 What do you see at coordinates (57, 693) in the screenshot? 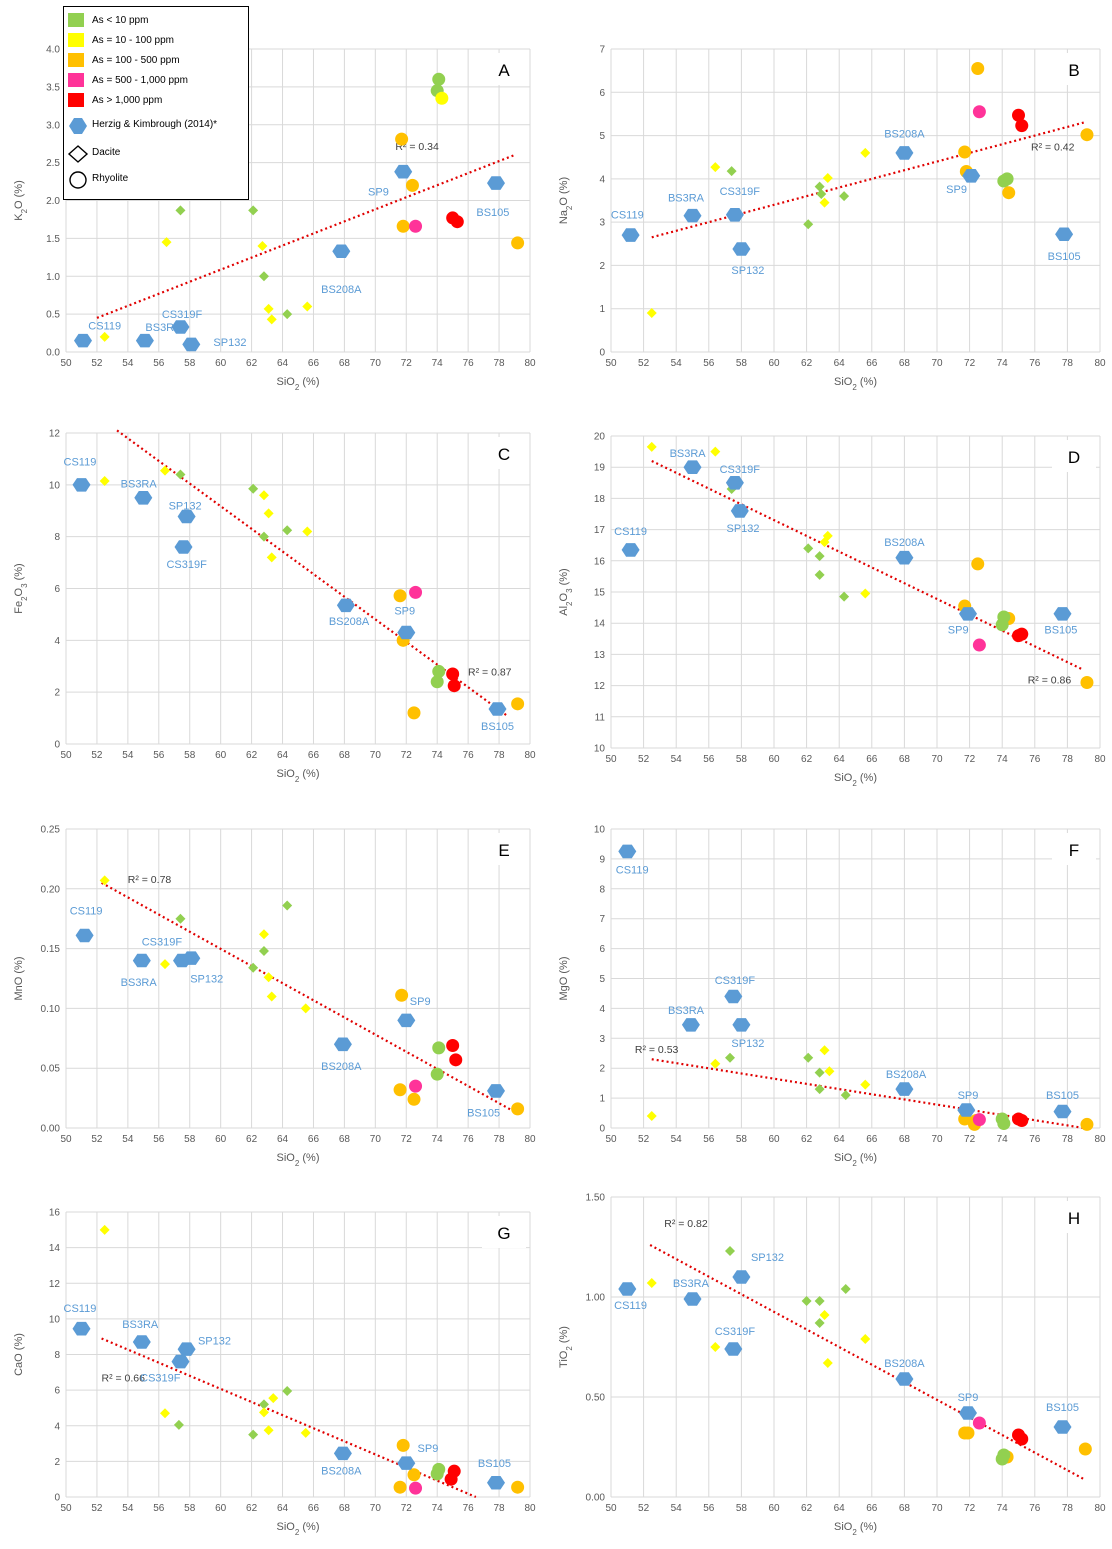
I see `y-tick-label: 2` at bounding box center [57, 693].